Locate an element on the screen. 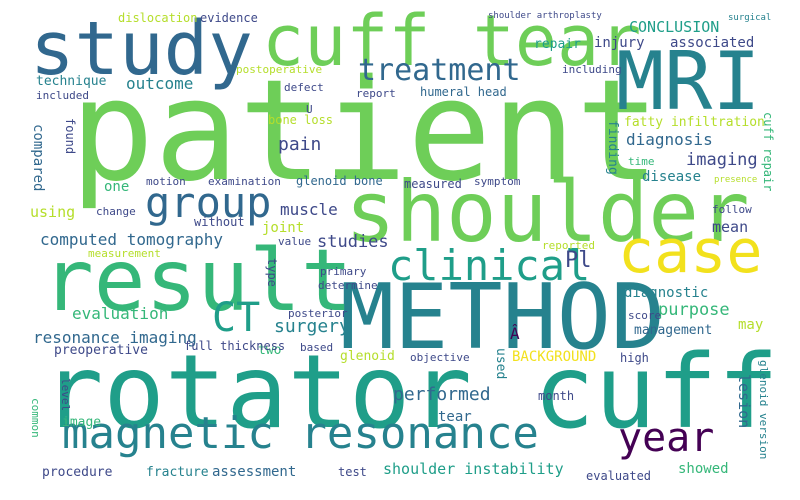 Image resolution: width=800 pixels, height=500 pixels. word-score: score is located at coordinates (645, 315).